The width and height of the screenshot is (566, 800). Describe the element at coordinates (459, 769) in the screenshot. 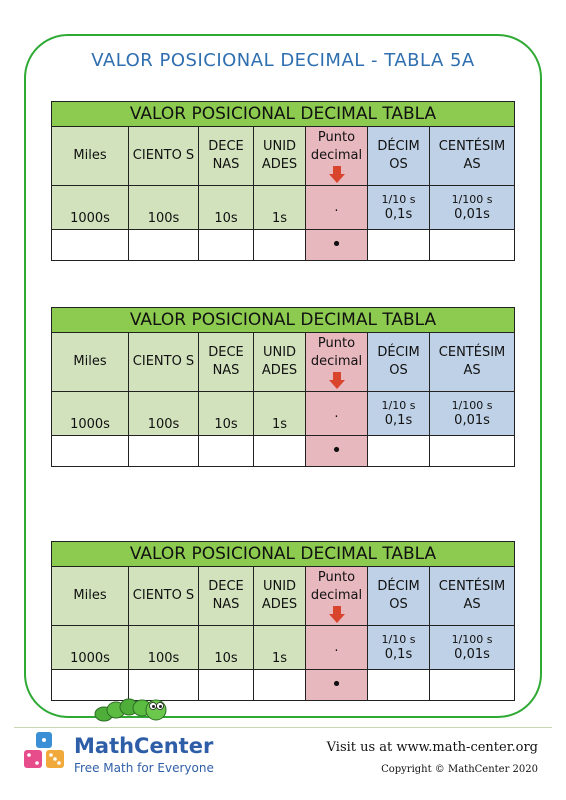

I see `copyright-text: Copyright © MathCenter 2020` at that location.